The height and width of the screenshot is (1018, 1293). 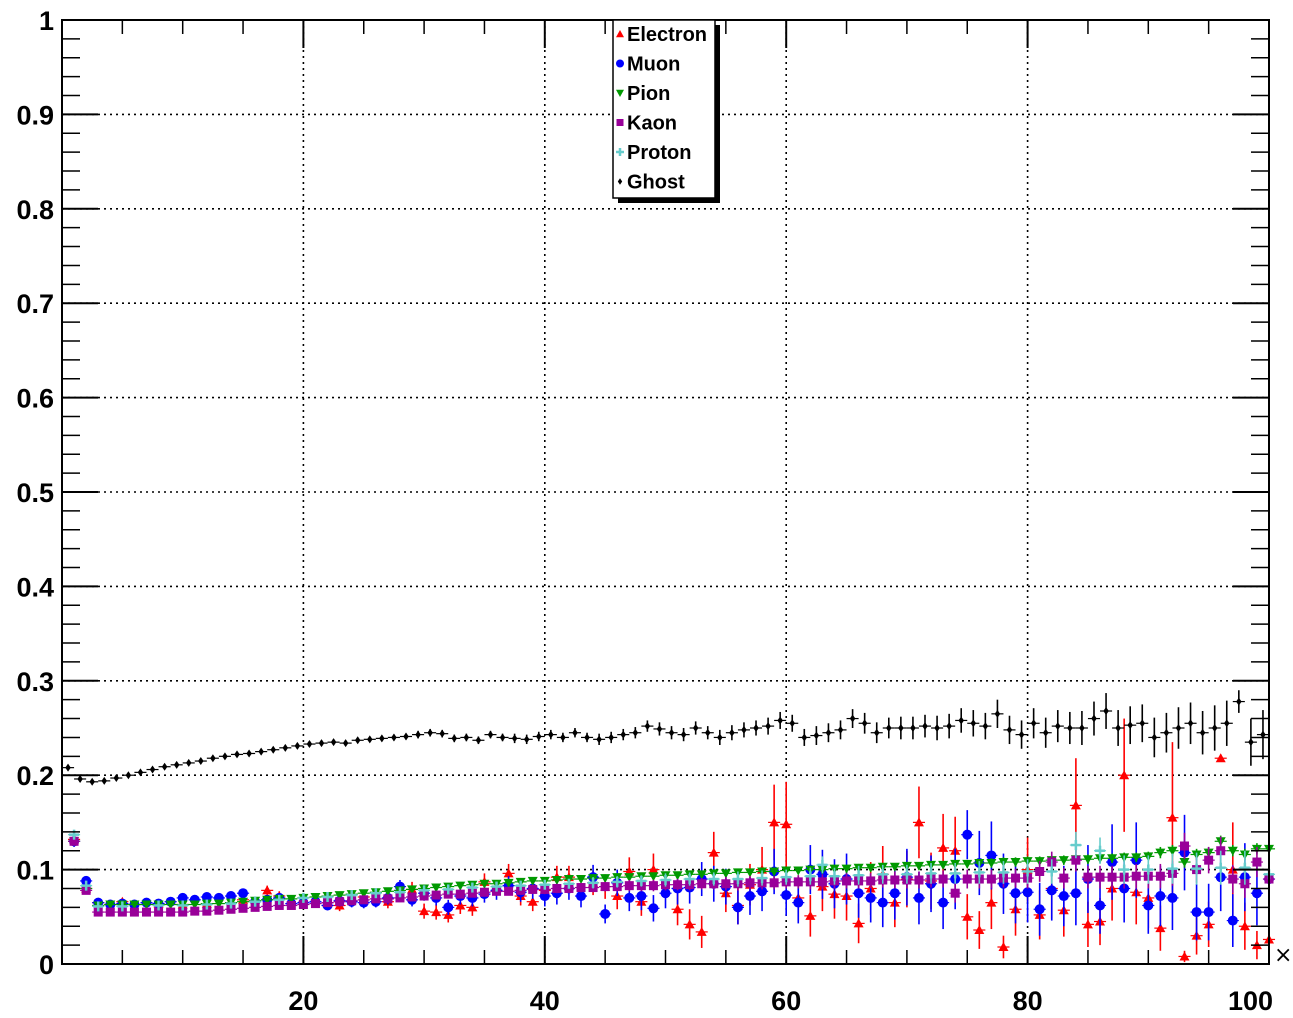 I want to click on x-tick-label: 40, so click(x=545, y=1001).